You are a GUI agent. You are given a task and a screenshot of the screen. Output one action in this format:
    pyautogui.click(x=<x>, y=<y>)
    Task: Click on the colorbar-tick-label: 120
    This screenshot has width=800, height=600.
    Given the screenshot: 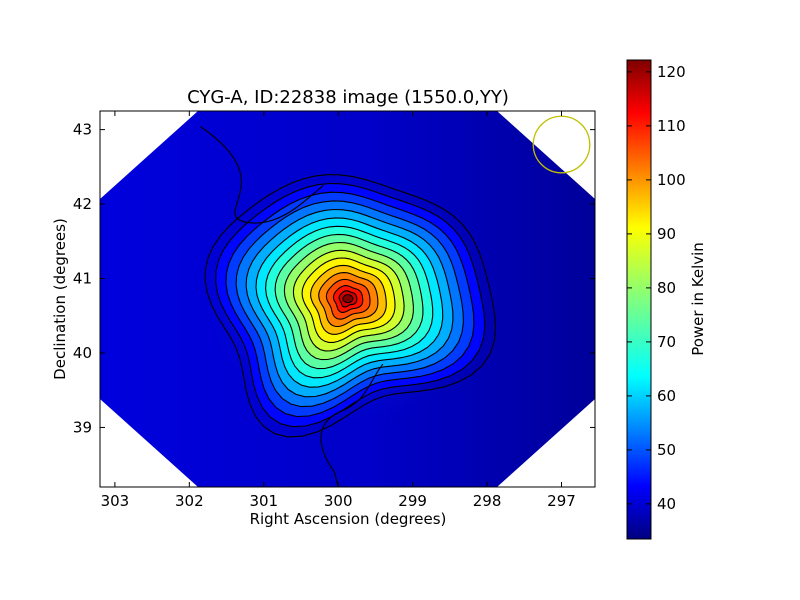 What is the action you would take?
    pyautogui.click(x=671, y=72)
    